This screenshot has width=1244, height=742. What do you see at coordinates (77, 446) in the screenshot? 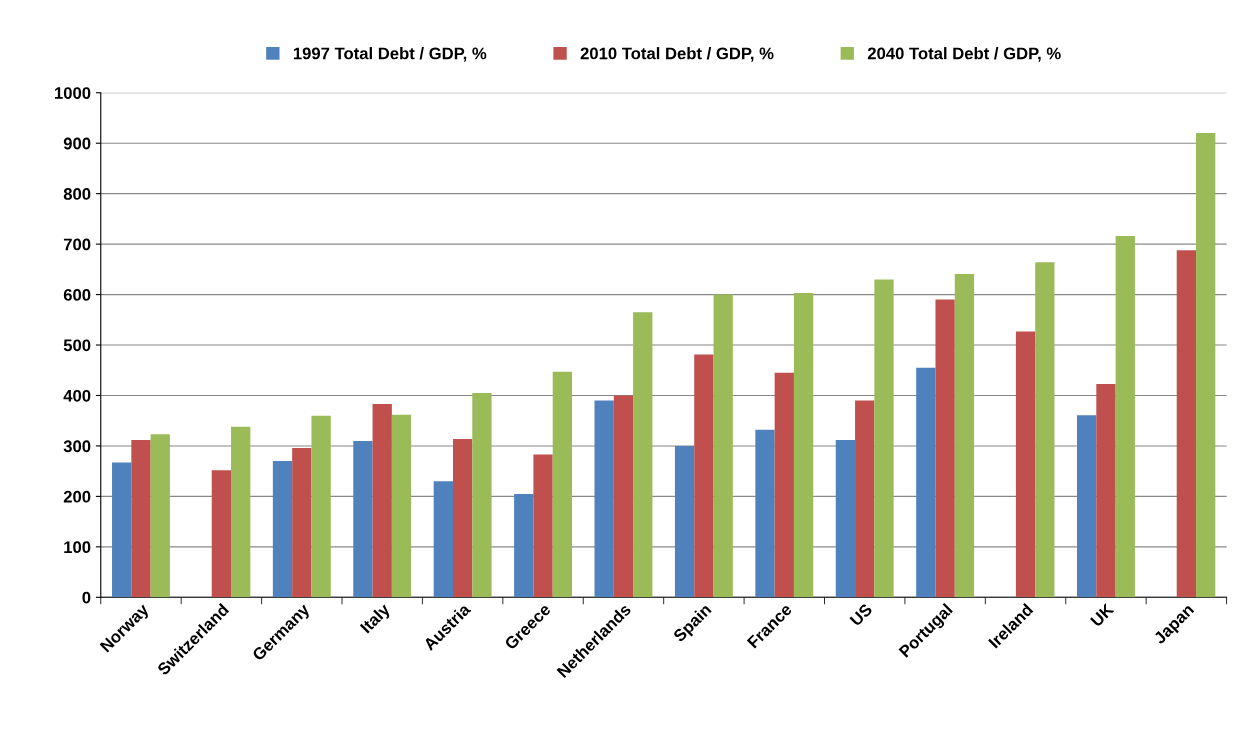
I see `y-tick-label: 300` at bounding box center [77, 446].